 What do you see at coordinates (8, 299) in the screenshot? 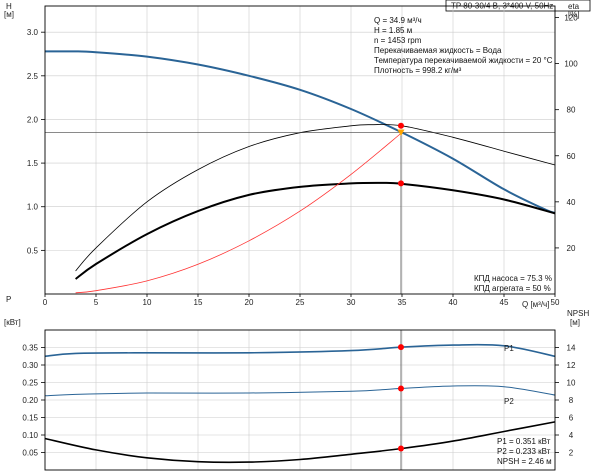
I see `lower-y-left-label: P` at bounding box center [8, 299].